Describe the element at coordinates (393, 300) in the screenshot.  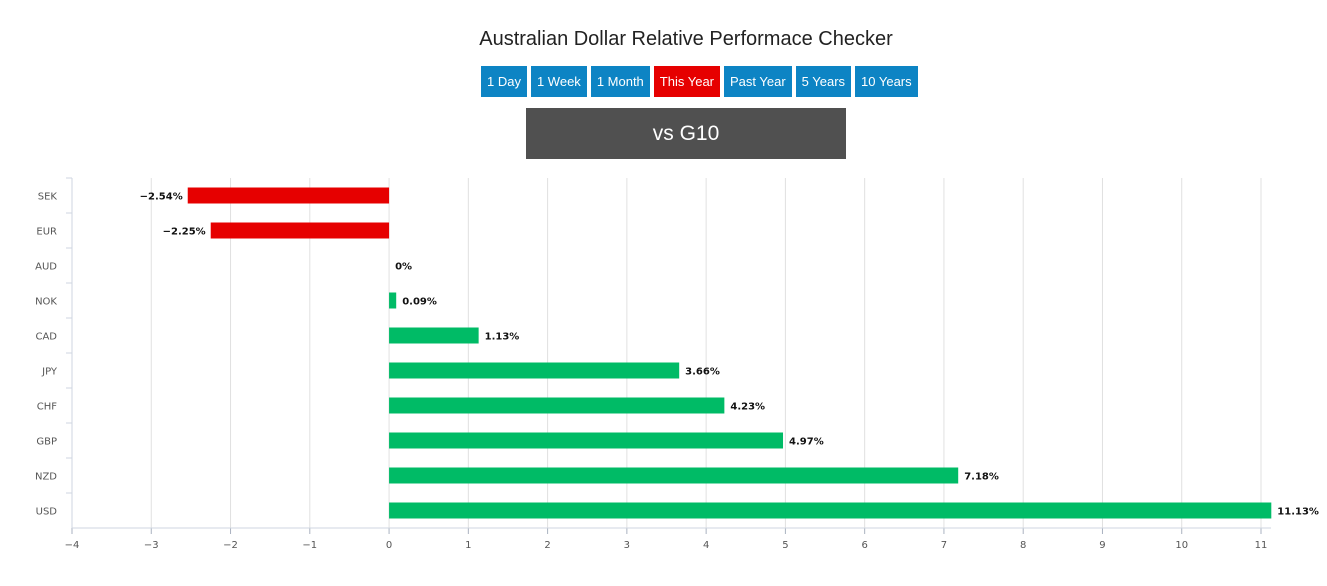
I see `bar-nok` at that location.